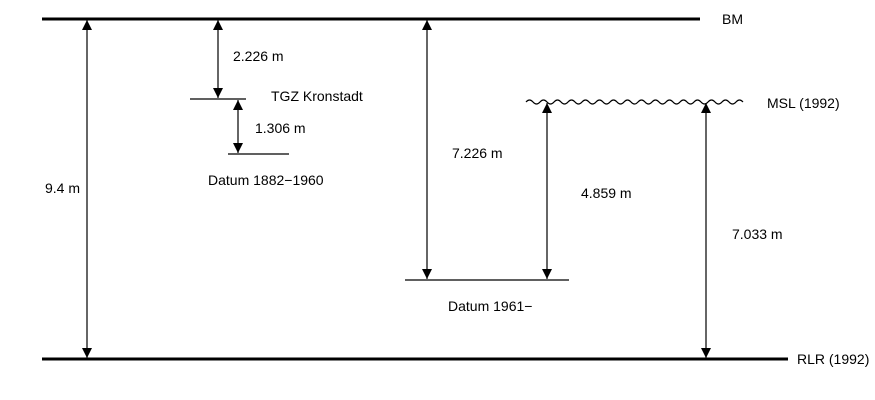  Describe the element at coordinates (833, 359) in the screenshot. I see `rlr-label: RLR (1992)` at that location.